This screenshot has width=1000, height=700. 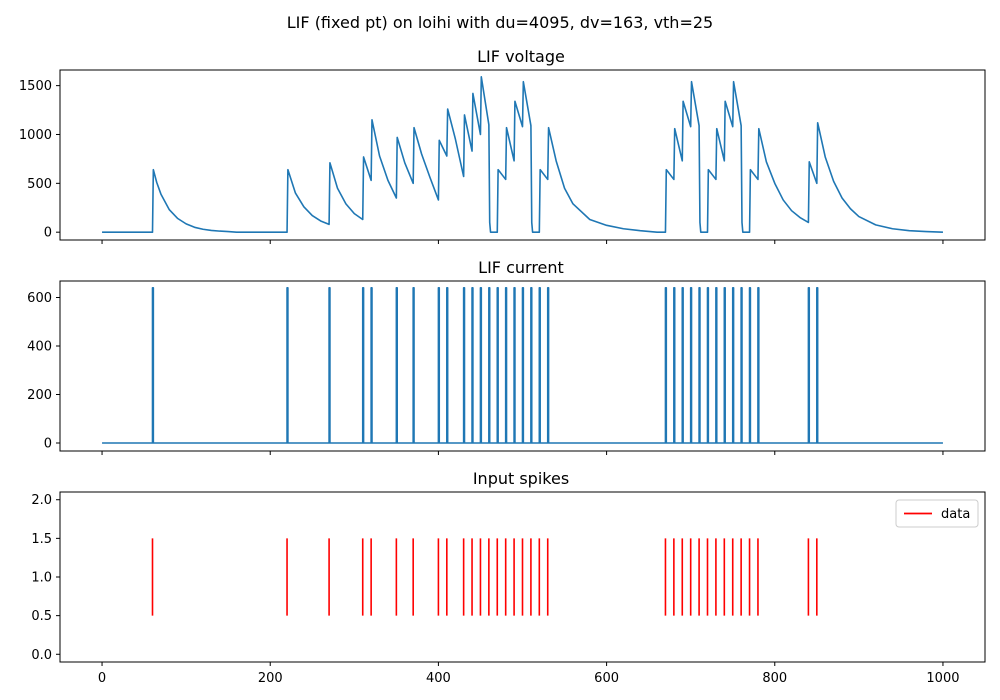 What do you see at coordinates (48, 443) in the screenshot?
I see `current-ytick-label: 0` at bounding box center [48, 443].